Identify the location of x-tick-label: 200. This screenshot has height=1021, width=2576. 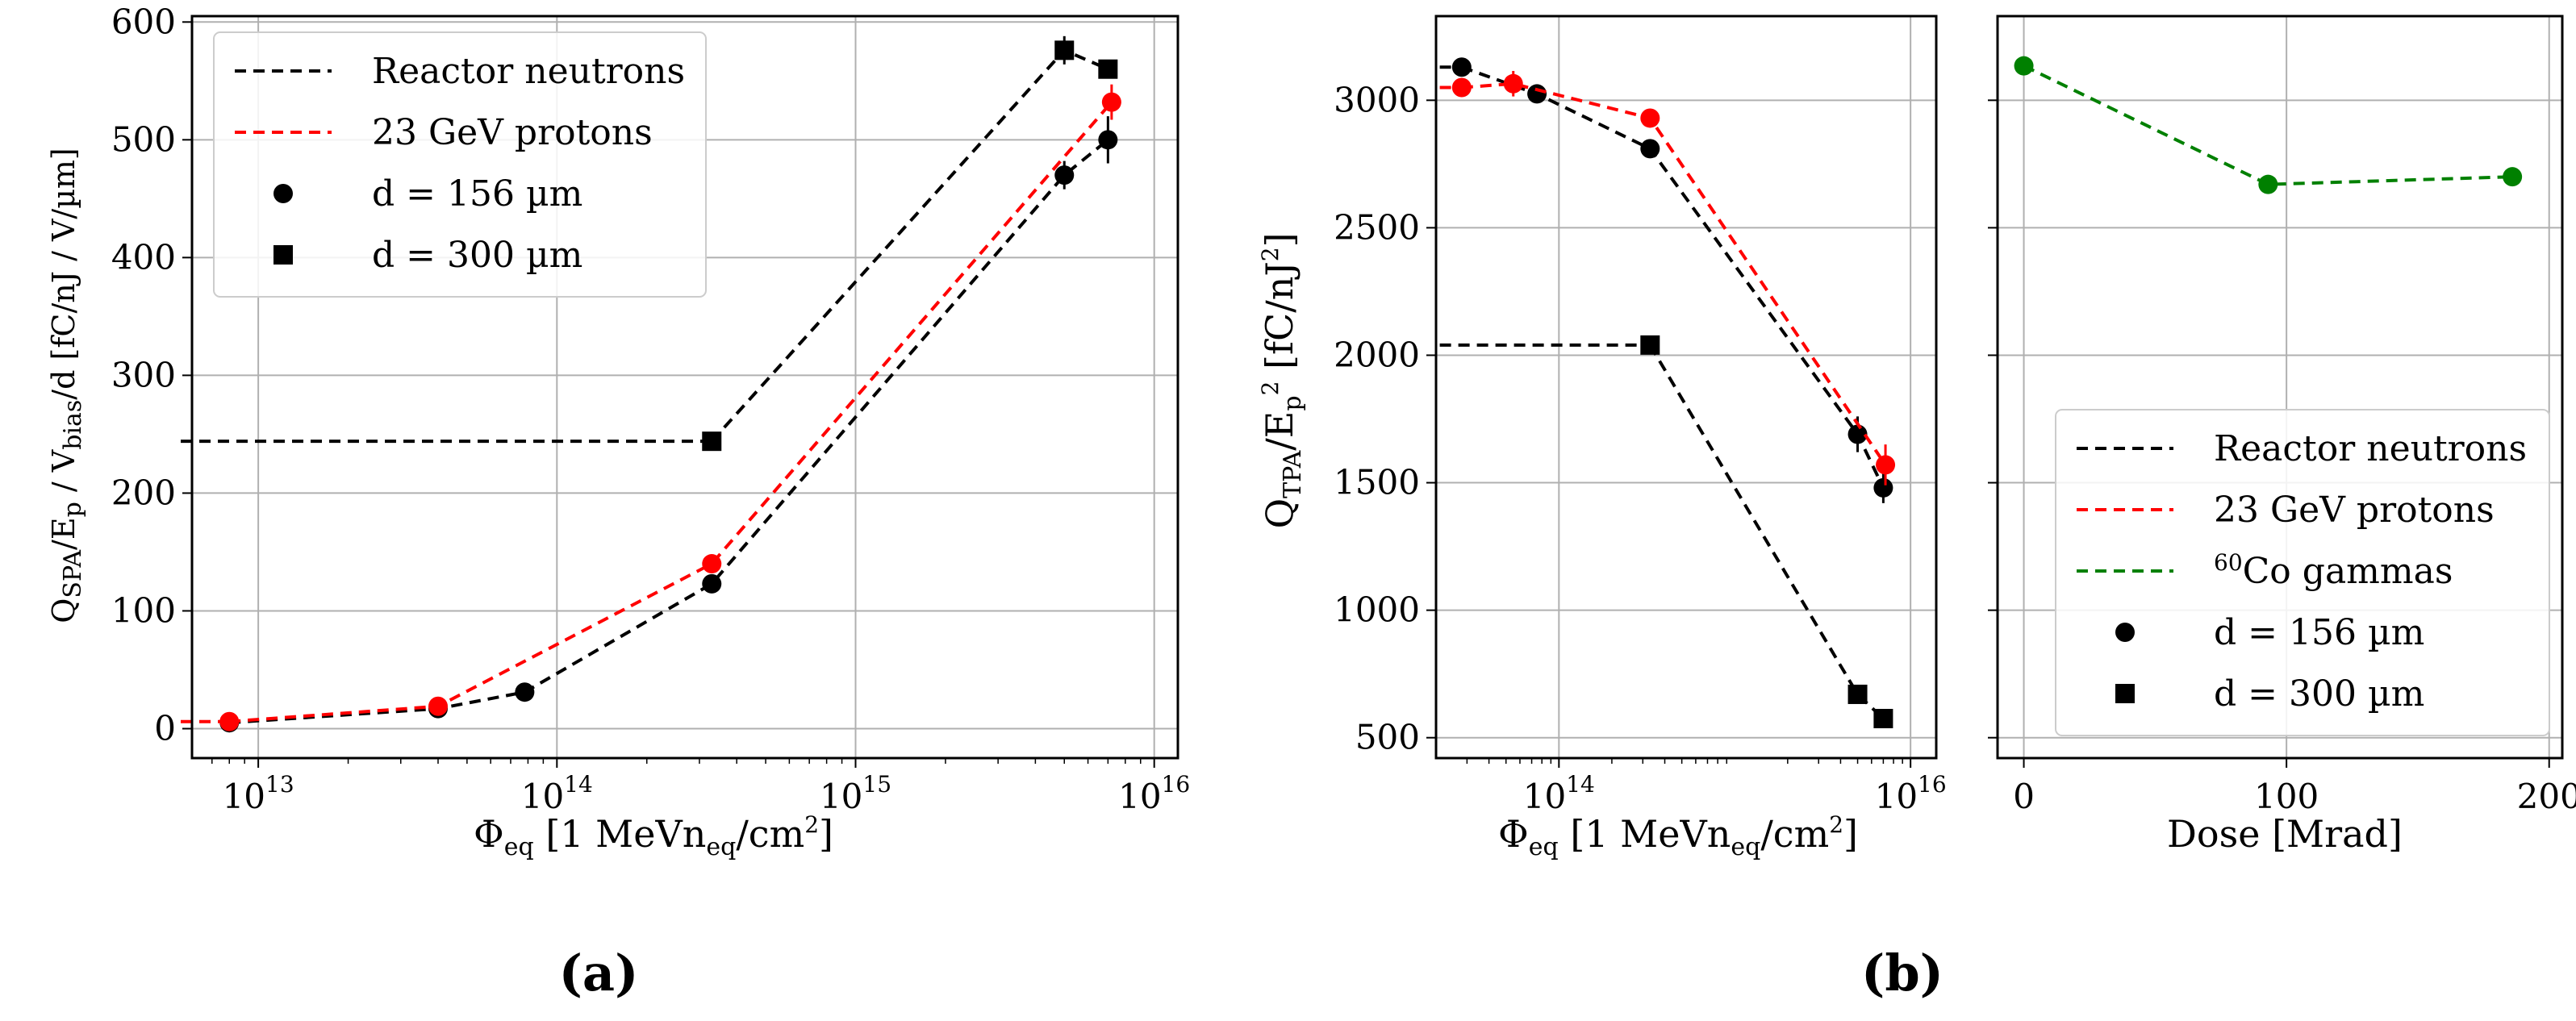
(2546, 796).